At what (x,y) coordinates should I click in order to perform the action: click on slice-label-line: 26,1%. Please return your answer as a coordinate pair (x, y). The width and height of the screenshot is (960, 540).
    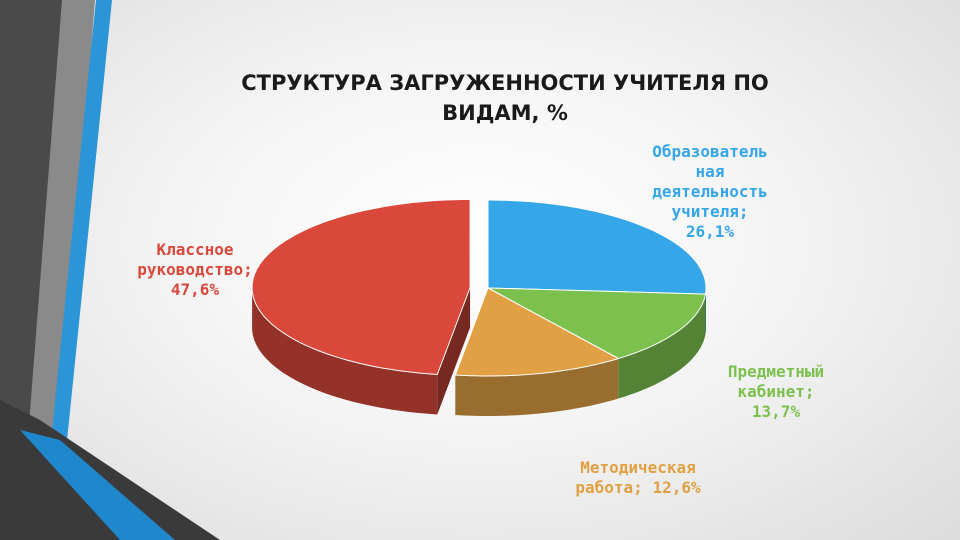
    Looking at the image, I should click on (710, 231).